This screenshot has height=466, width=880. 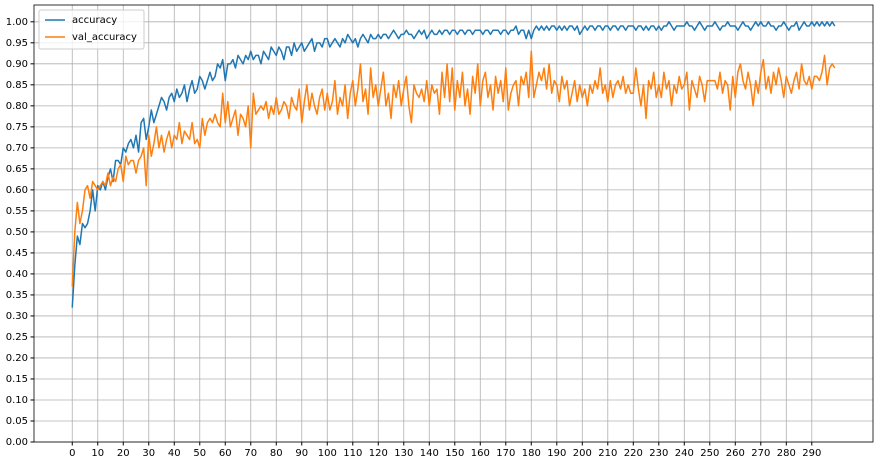 What do you see at coordinates (17, 337) in the screenshot?
I see `y-tick-label: 0.25` at bounding box center [17, 337].